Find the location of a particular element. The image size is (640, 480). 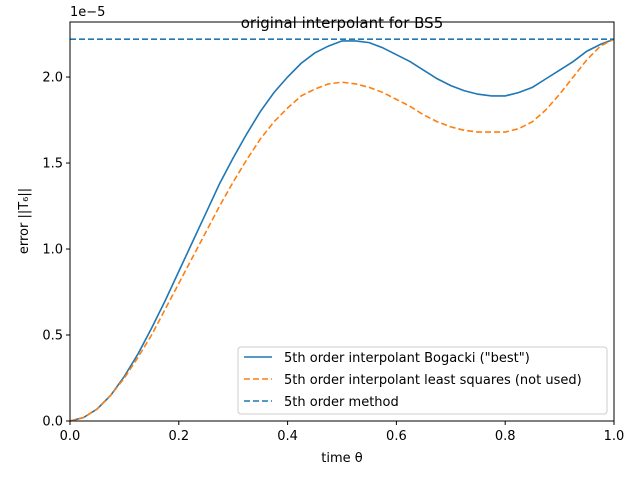

legend-box is located at coordinates (422, 380).